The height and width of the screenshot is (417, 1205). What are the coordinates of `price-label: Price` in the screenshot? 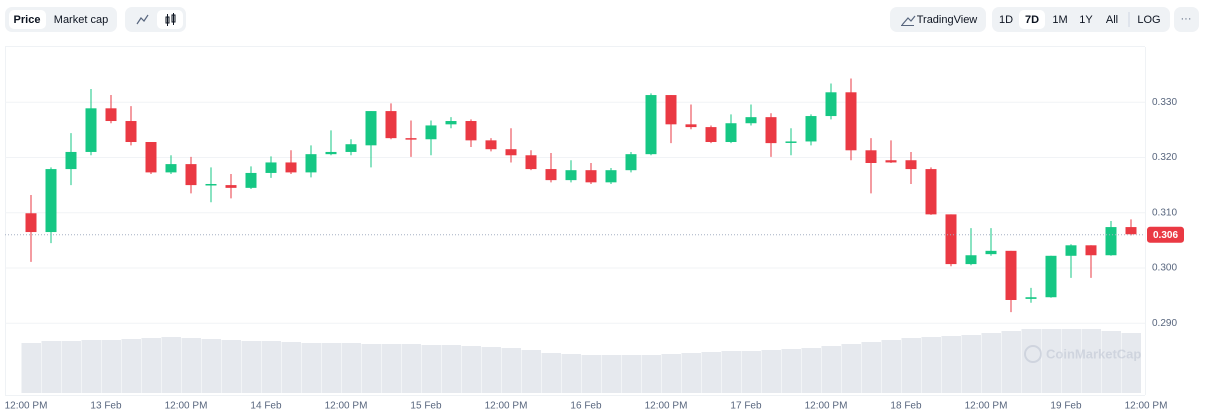 It's located at (27, 20).